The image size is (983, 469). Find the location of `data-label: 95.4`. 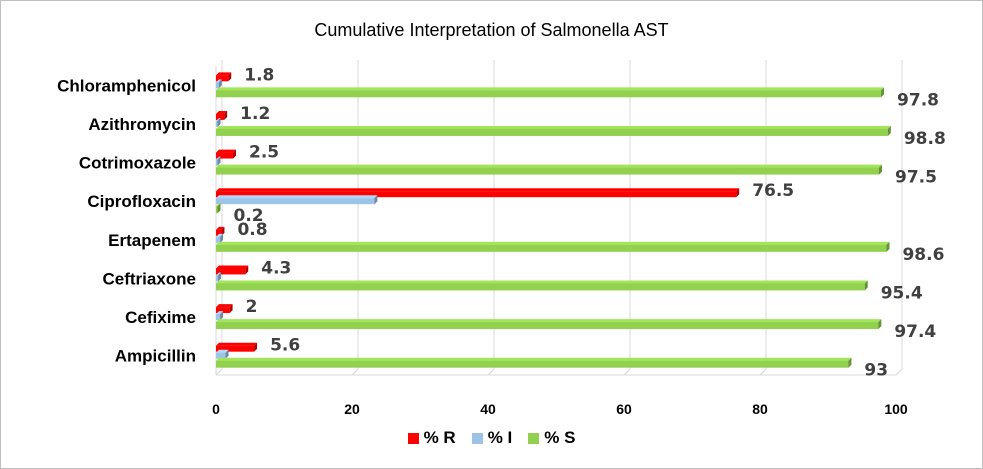

data-label: 95.4 is located at coordinates (902, 293).